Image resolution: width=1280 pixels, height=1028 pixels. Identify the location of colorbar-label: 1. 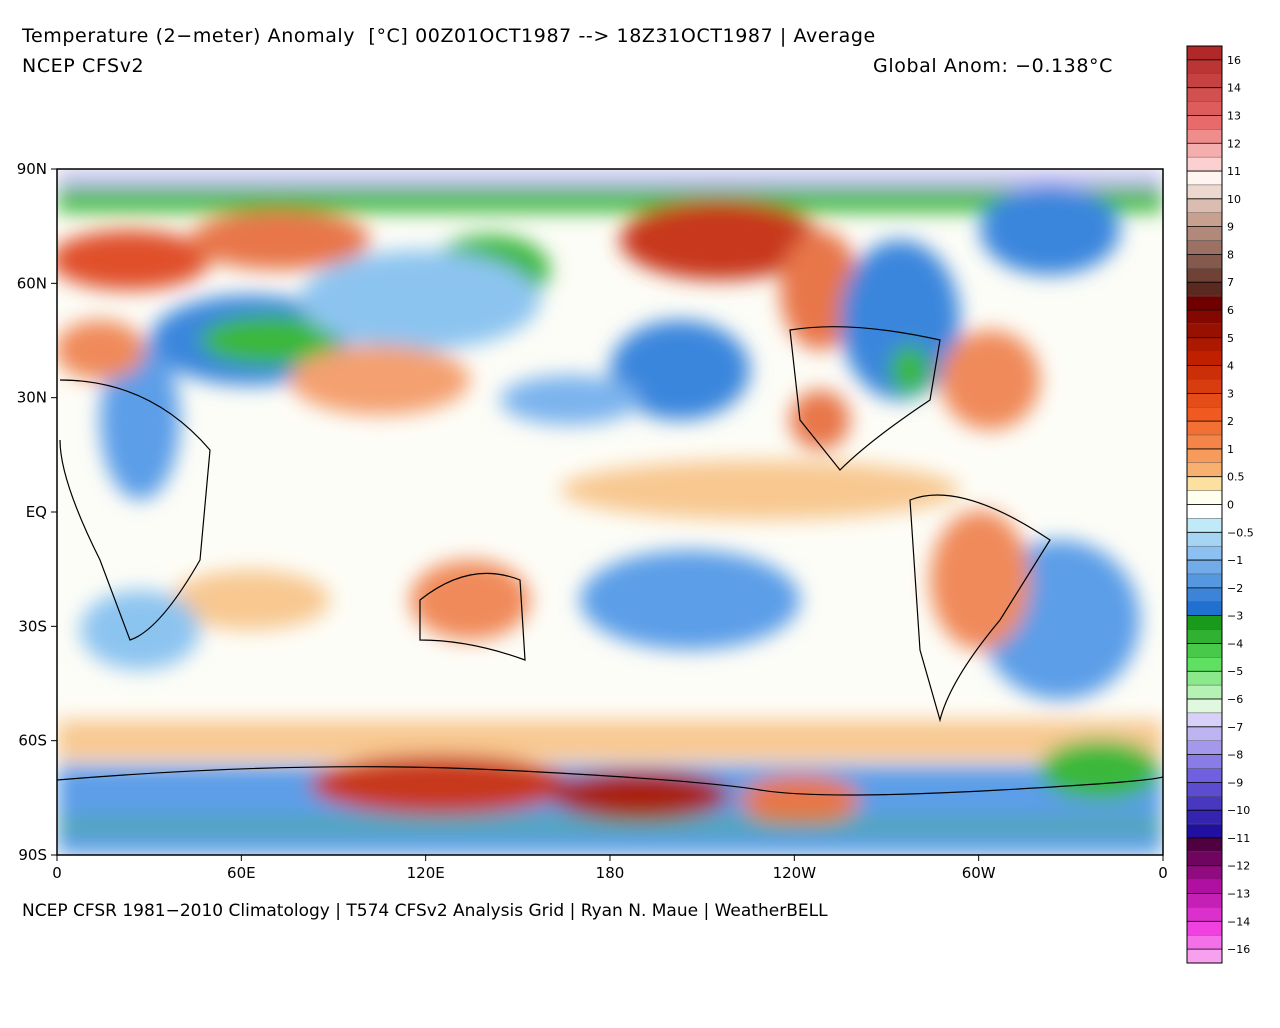
(1230, 449).